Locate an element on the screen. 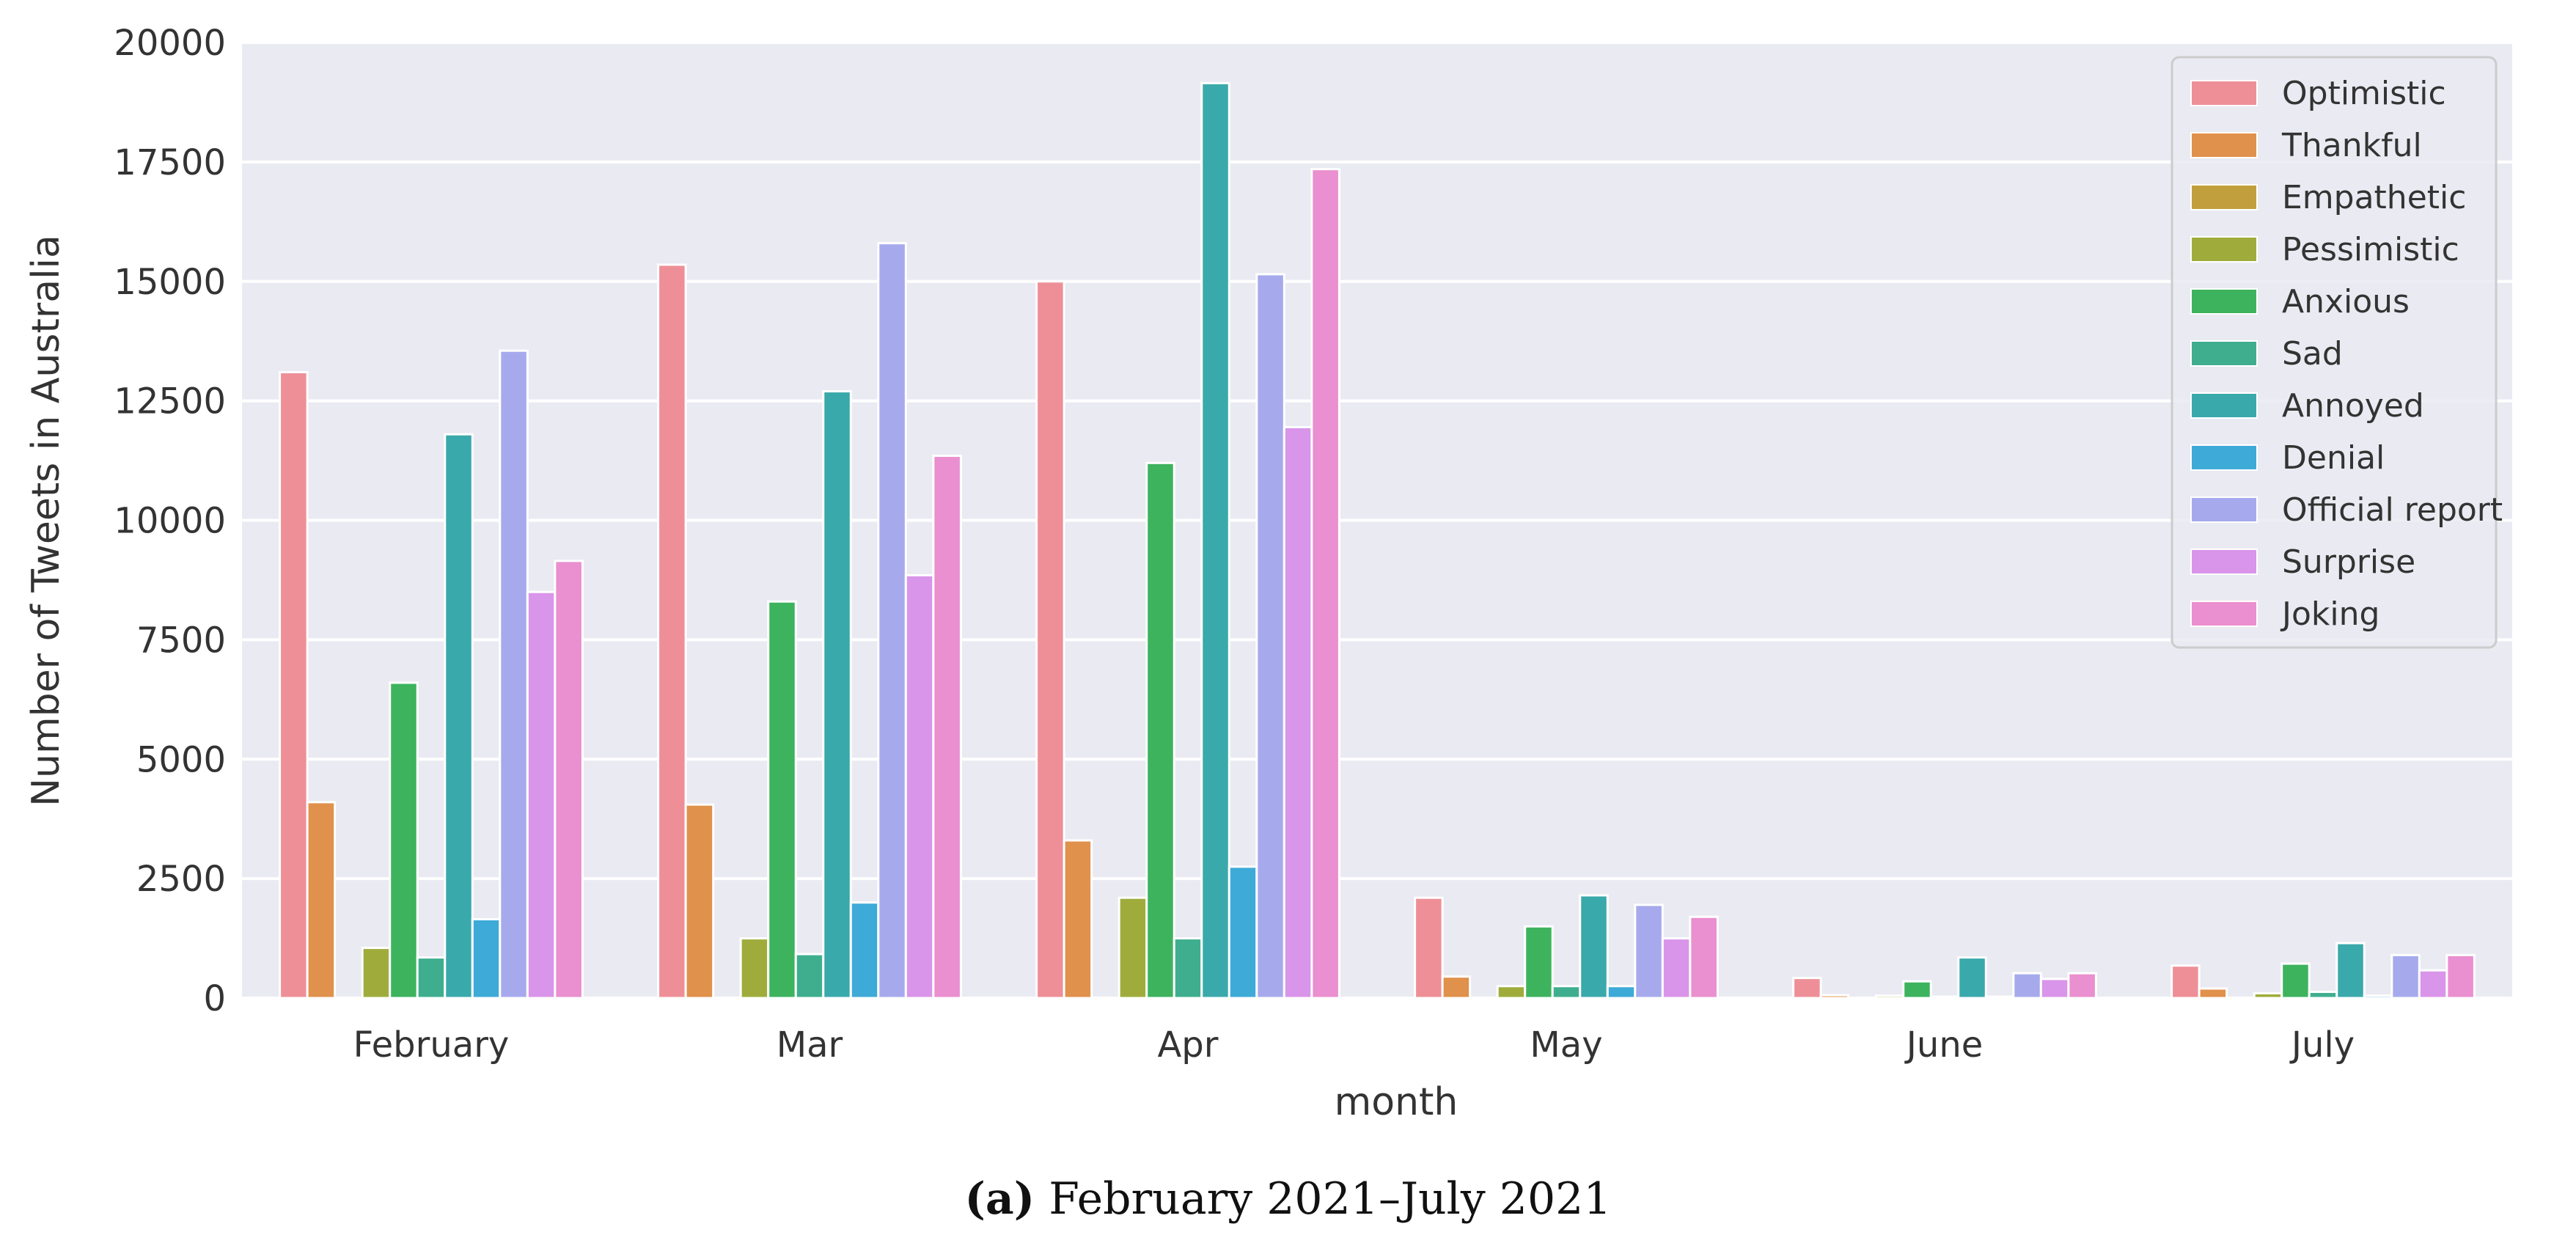  x-tick-label: June is located at coordinates (1944, 1045).